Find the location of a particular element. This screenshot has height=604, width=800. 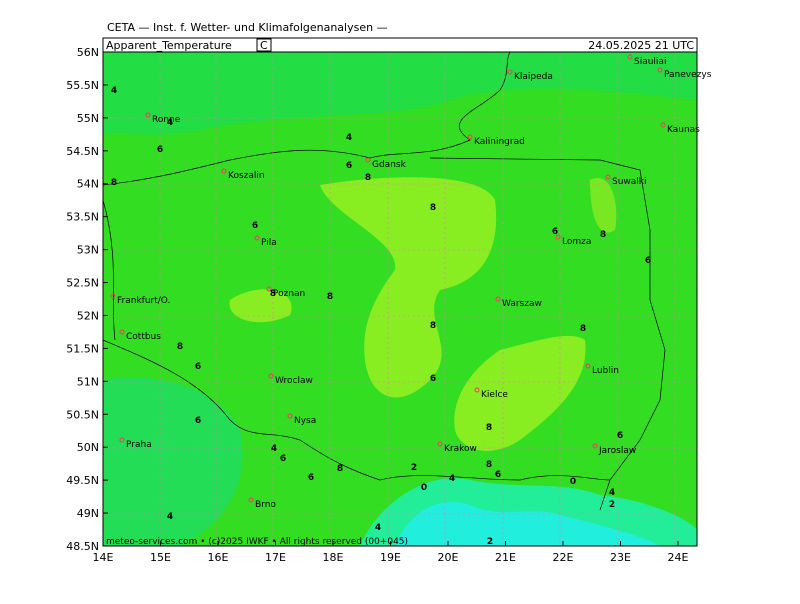

city-label: Wroclaw is located at coordinates (294, 381).